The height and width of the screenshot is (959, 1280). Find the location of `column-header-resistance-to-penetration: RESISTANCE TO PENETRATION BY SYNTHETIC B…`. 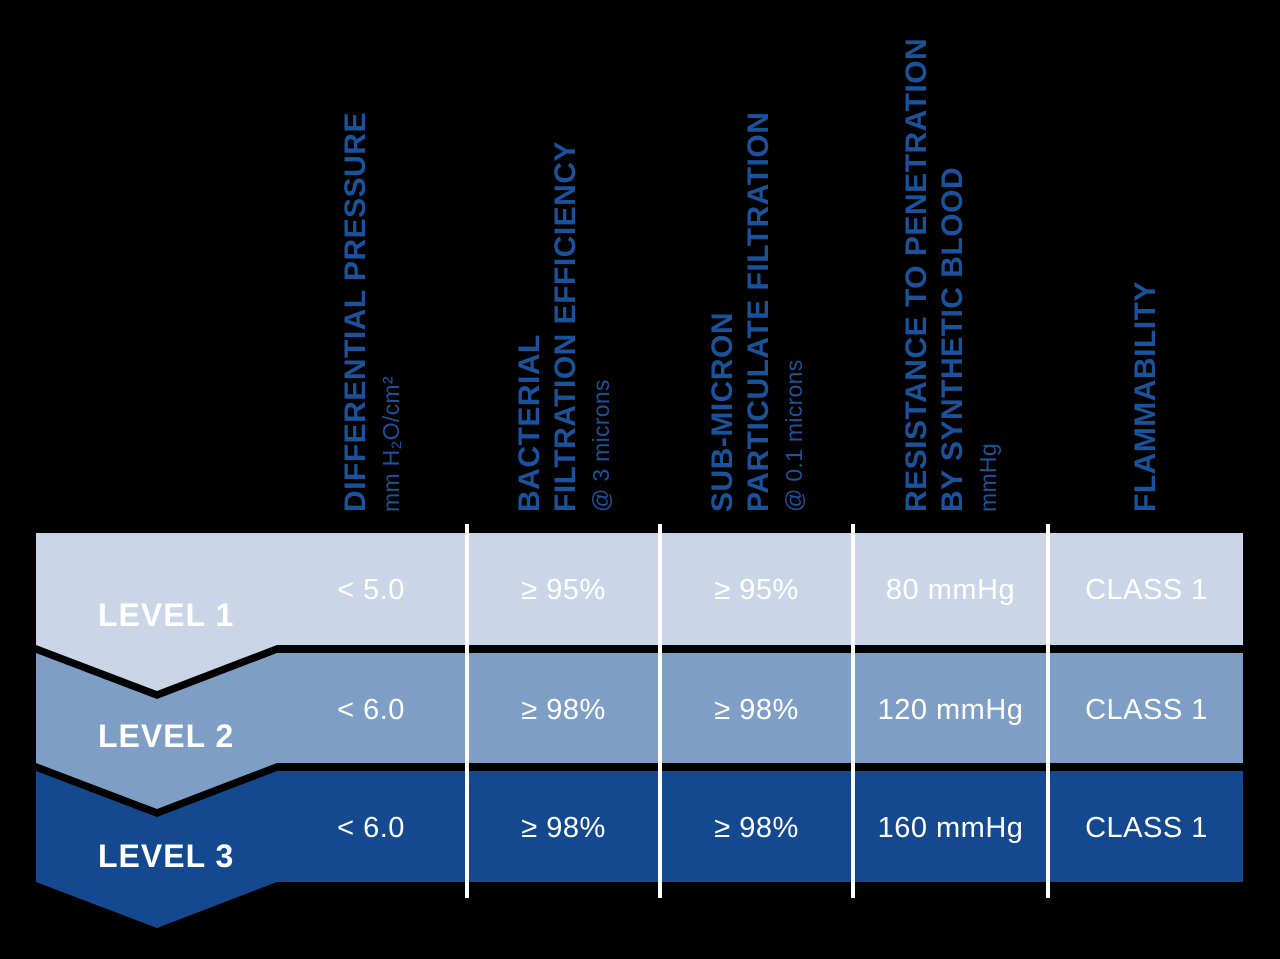

column-header-resistance-to-penetration: RESISTANCE TO PENETRATION BY SYNTHETIC B… is located at coordinates (950, 275).